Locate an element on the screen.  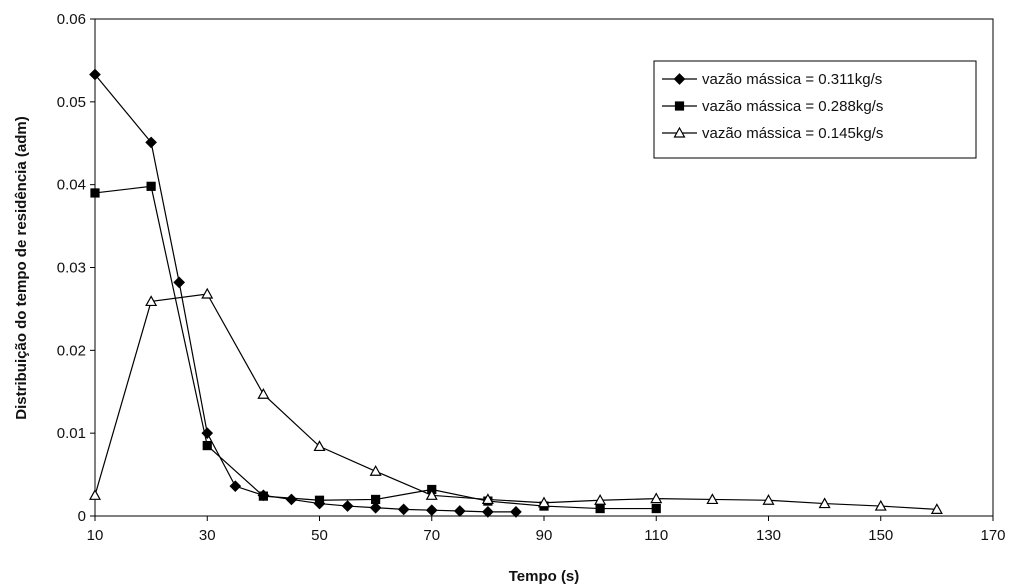
legend-label: vazão mássica = 0.288kg/s is located at coordinates (792, 106).